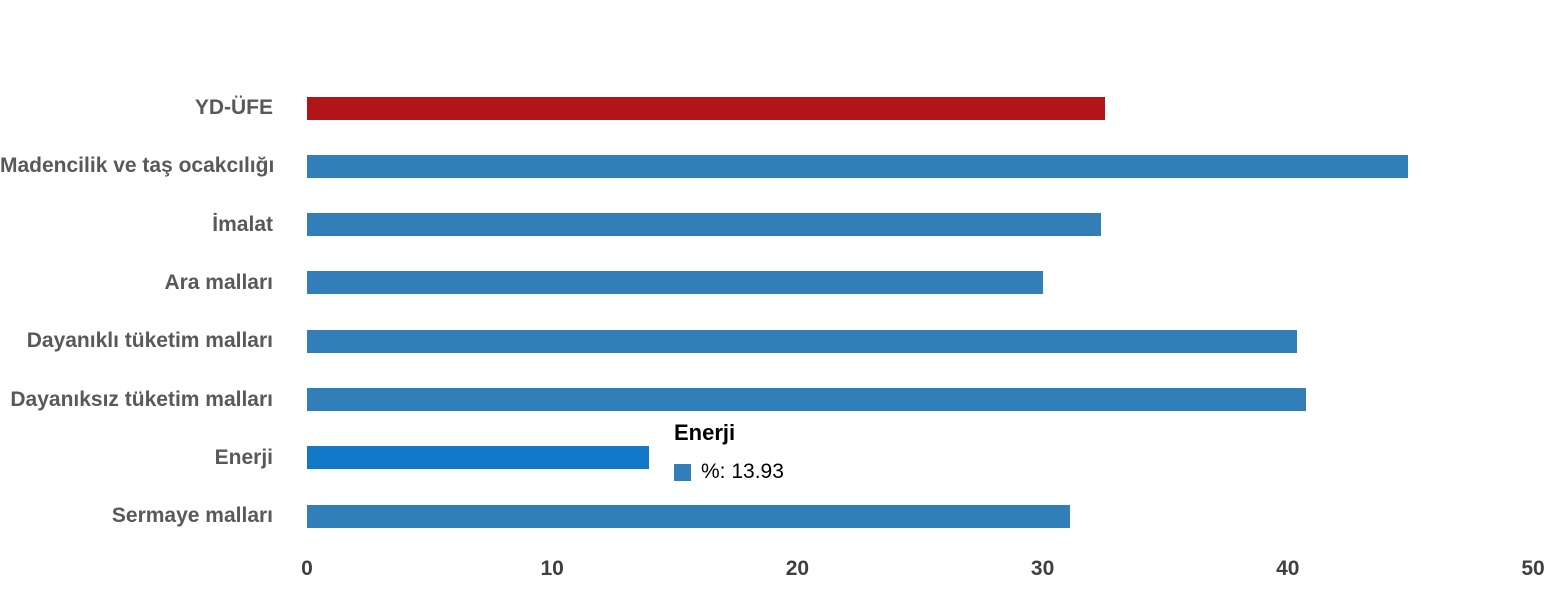  I want to click on tooltip-value-row: %: 13.93, so click(729, 472).